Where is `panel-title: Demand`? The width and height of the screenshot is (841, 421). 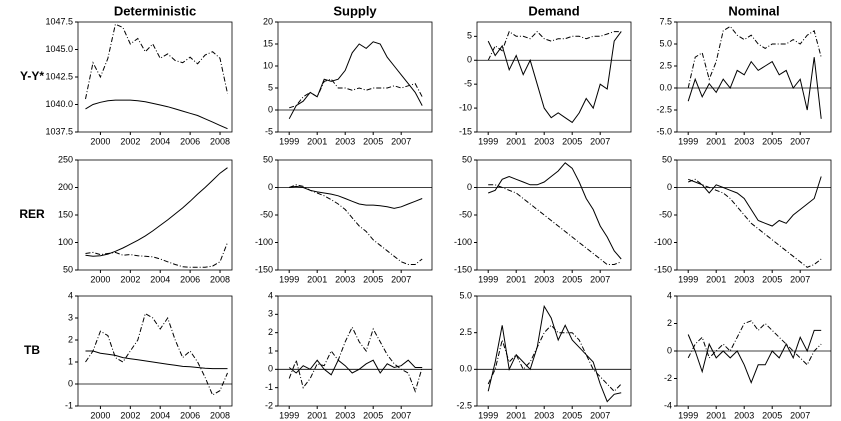 panel-title: Demand is located at coordinates (553, 10).